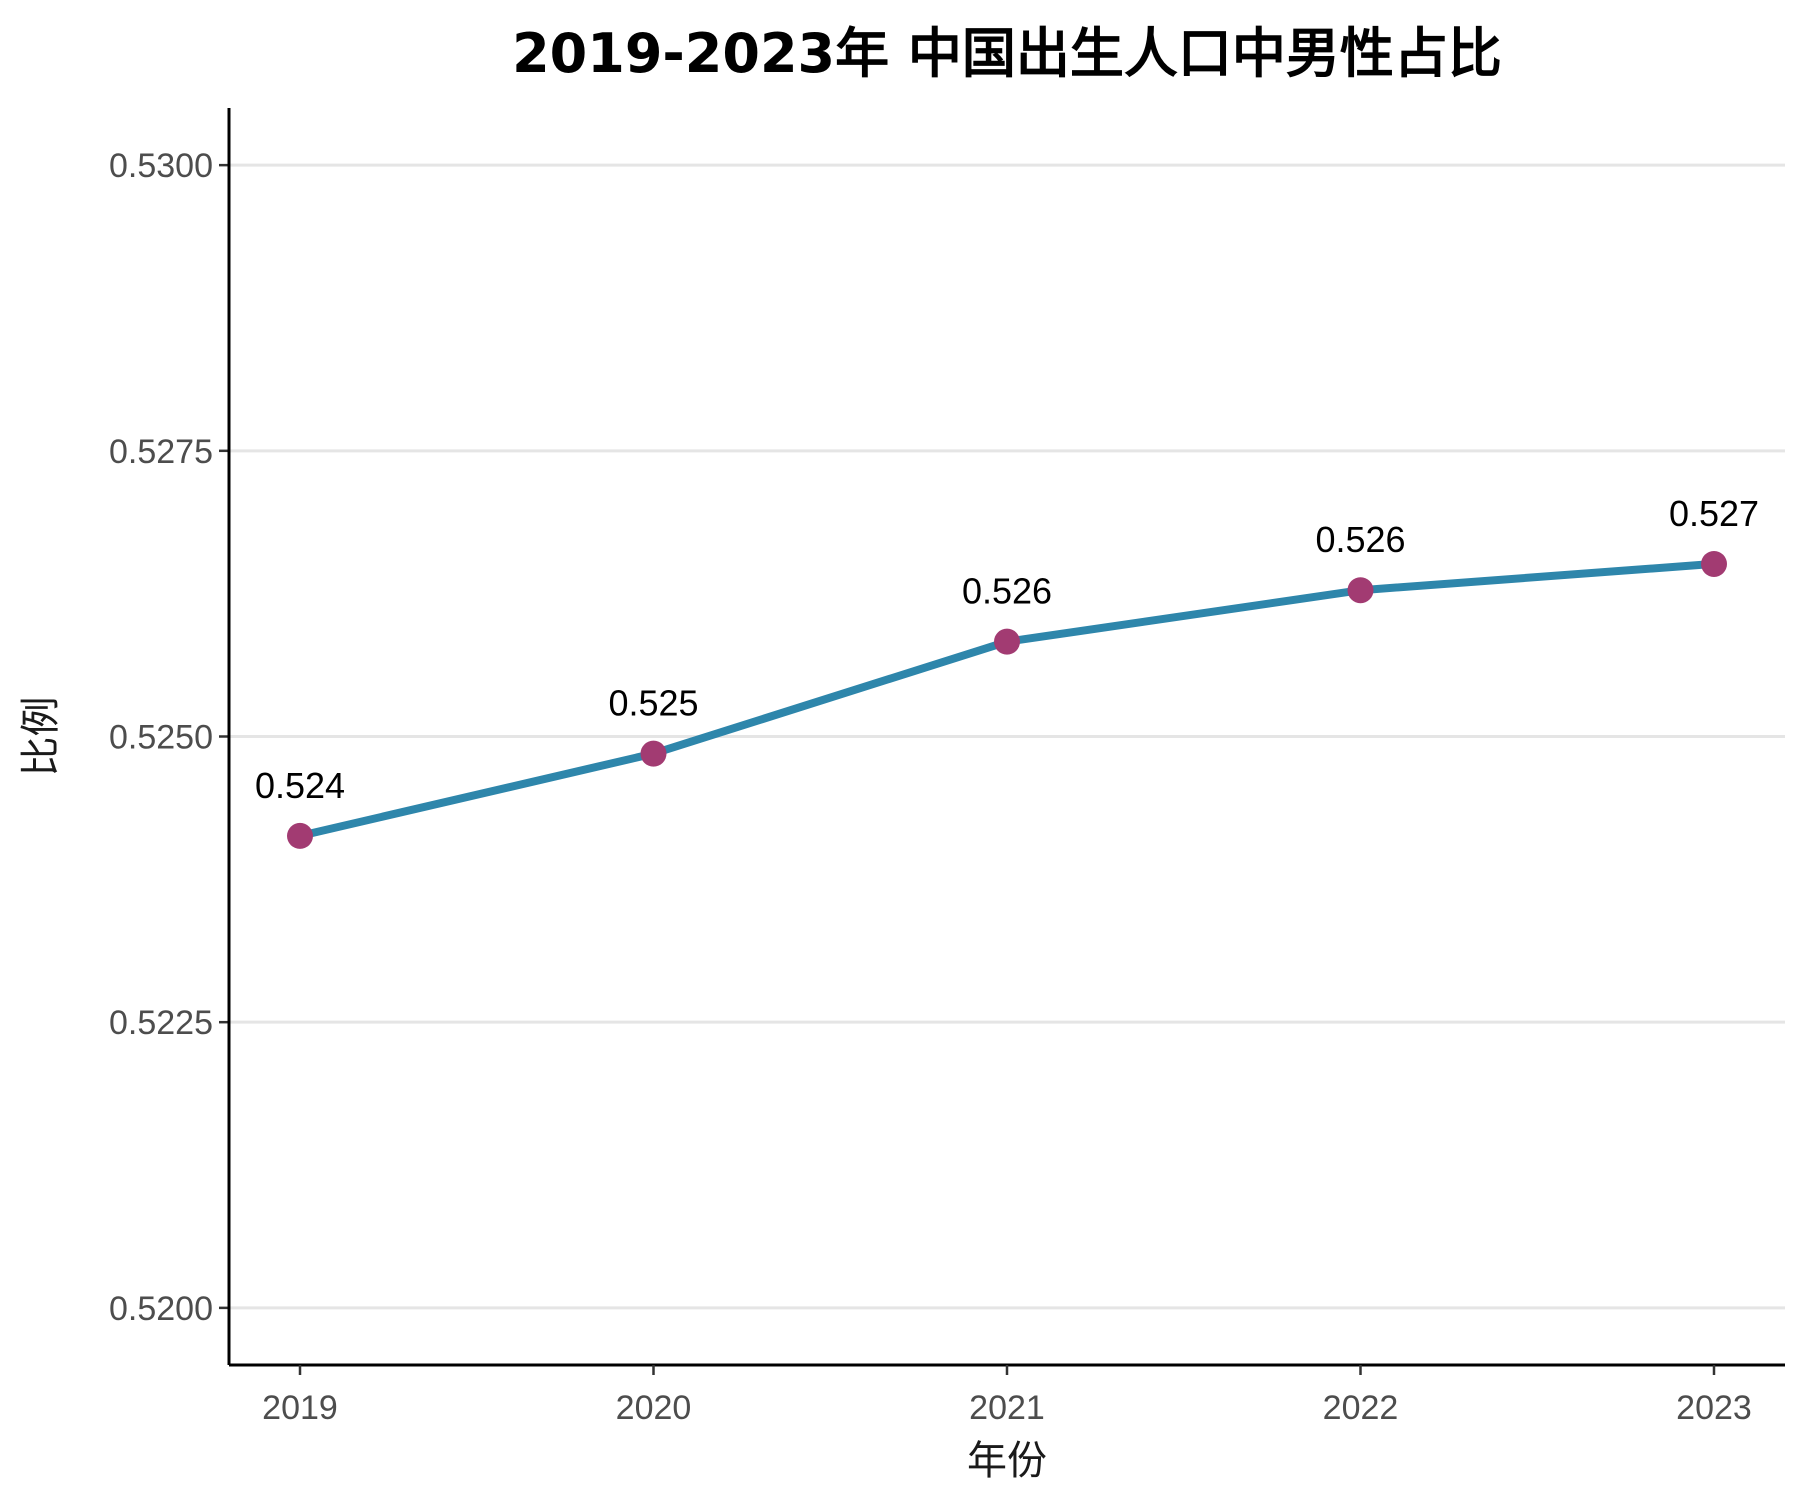  I want to click on x-tick-label: 2023, so click(1714, 1408).